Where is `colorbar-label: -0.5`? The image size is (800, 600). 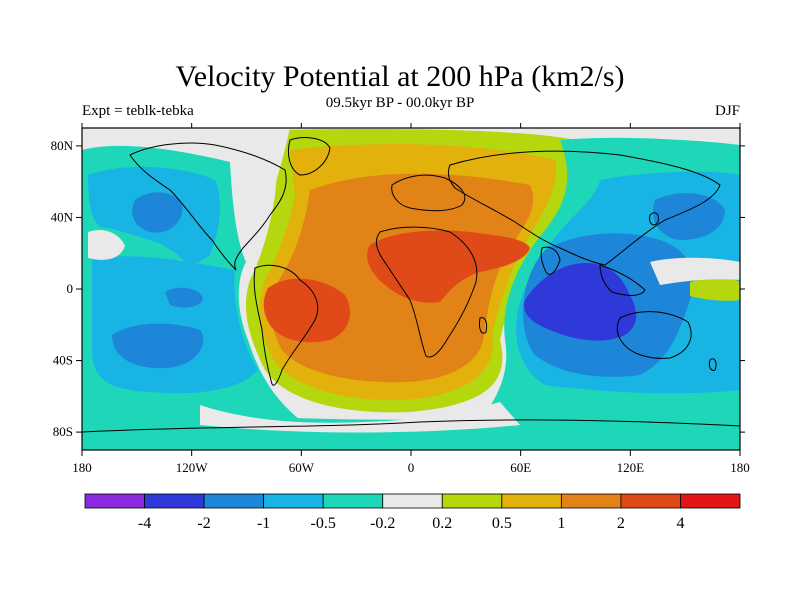
colorbar-label: -0.5 is located at coordinates (323, 523).